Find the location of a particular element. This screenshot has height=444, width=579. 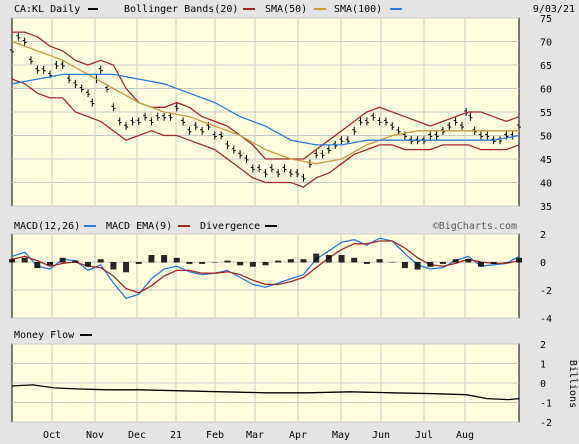

x-tick-label: 21 is located at coordinates (176, 435).